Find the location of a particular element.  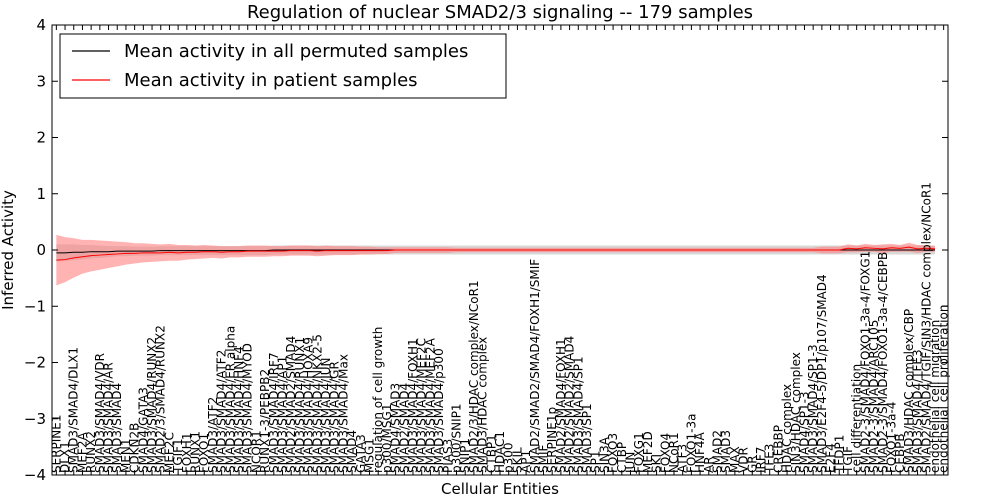

category-label: FOXO3 is located at coordinates (613, 453).